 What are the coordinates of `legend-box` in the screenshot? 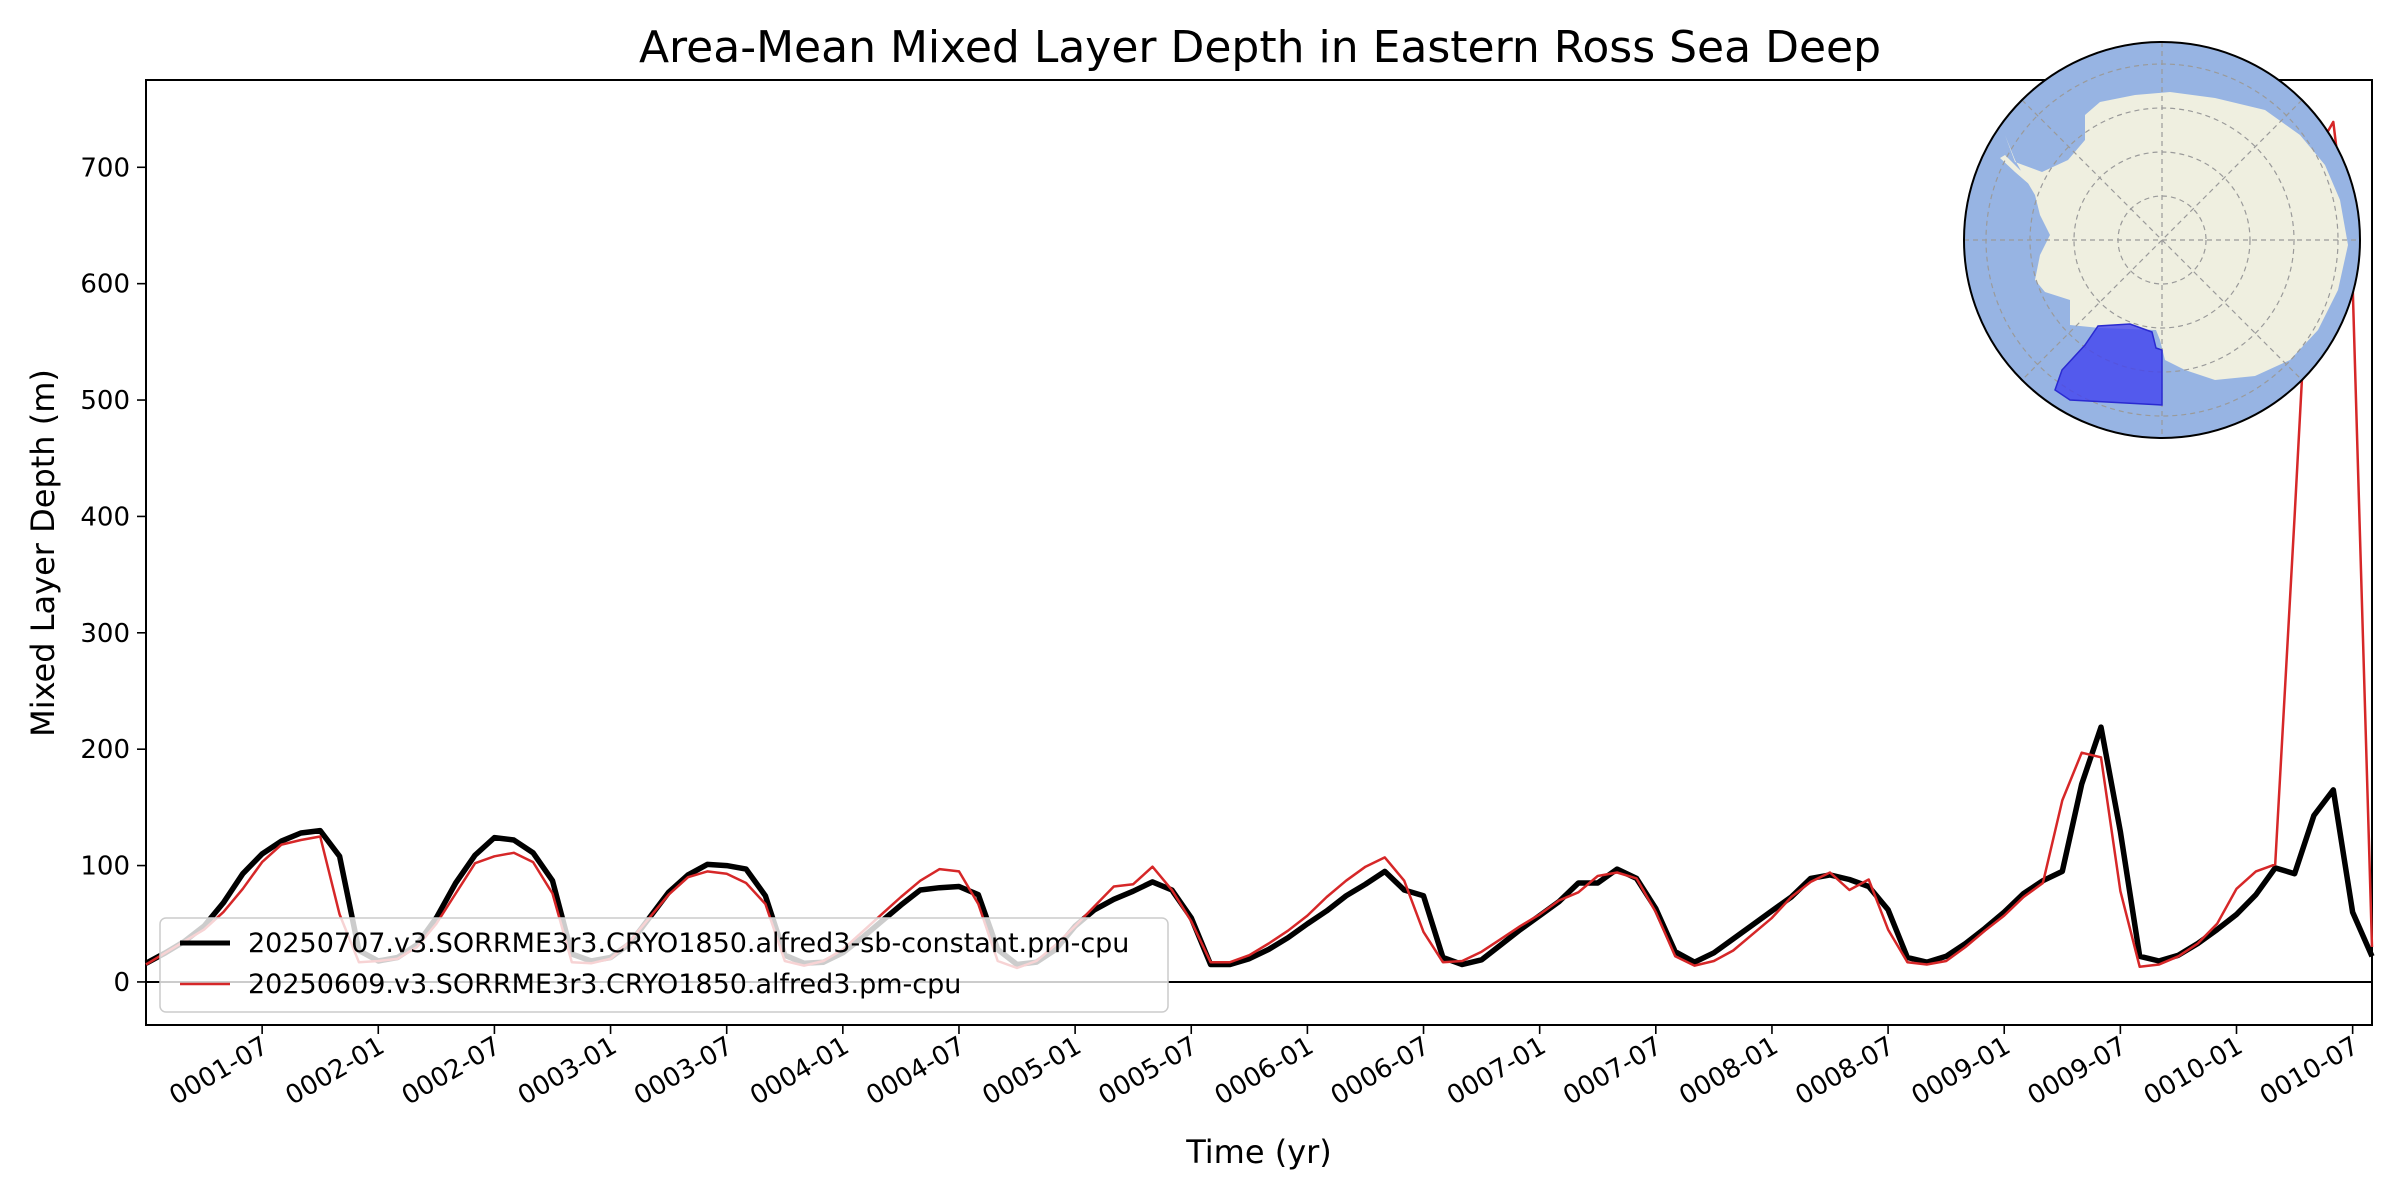 It's located at (664, 965).